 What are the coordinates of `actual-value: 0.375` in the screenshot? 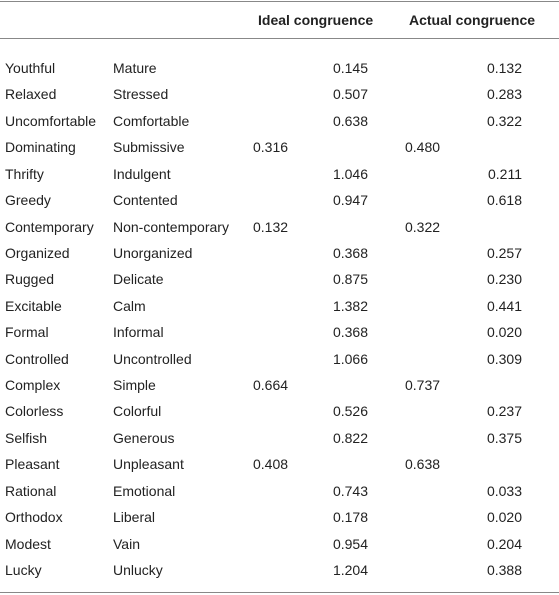 It's located at (504, 437).